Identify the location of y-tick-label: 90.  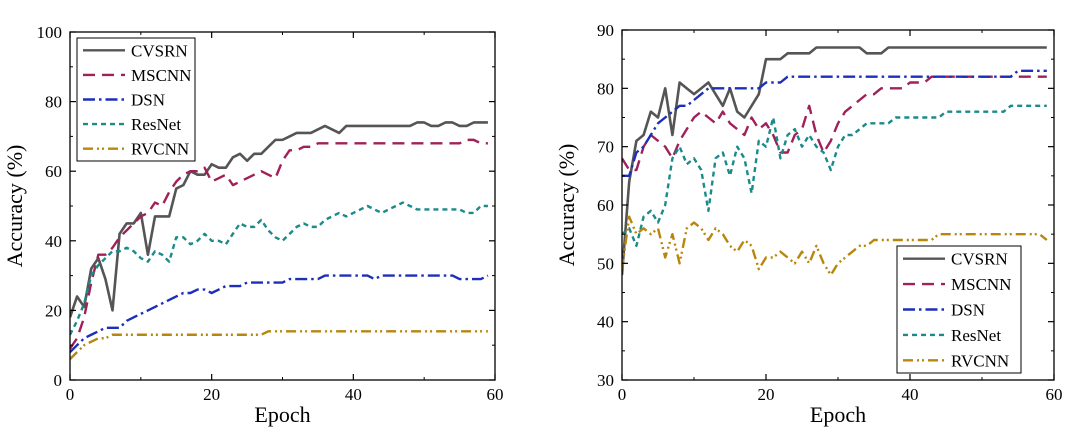
(605, 30).